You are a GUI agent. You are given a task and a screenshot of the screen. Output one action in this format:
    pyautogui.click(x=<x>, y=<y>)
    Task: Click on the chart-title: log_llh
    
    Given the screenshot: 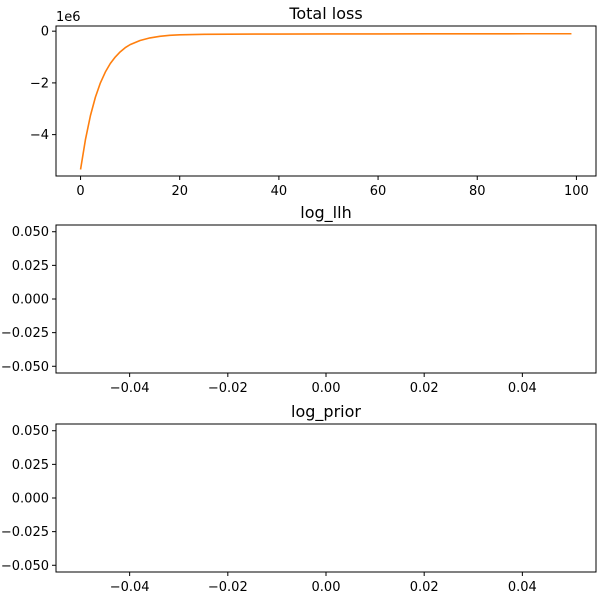 What is the action you would take?
    pyautogui.click(x=325, y=213)
    